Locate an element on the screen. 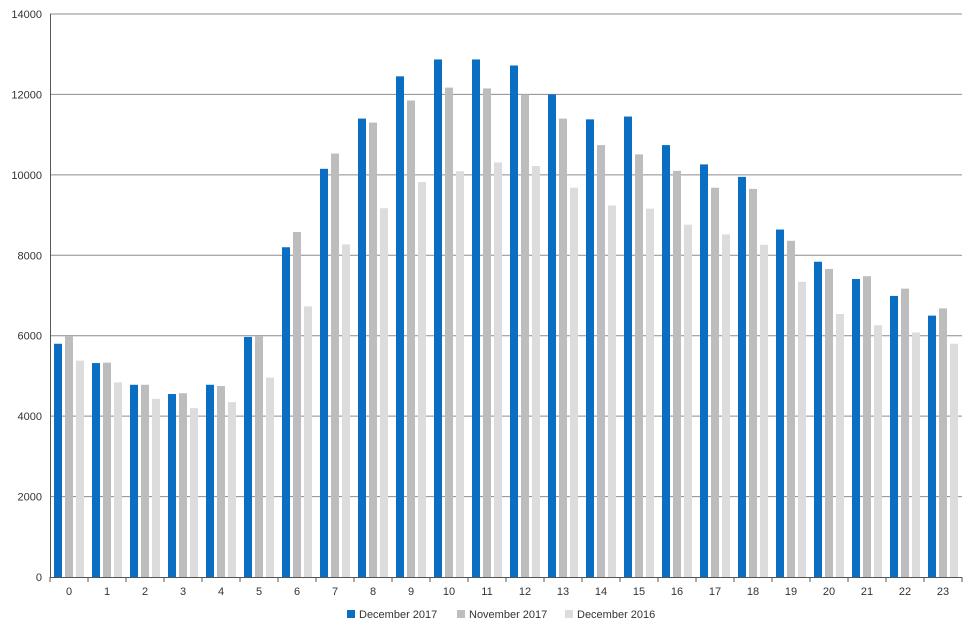 This screenshot has height=643, width=976. x-tick-label: 5 is located at coordinates (259, 592).